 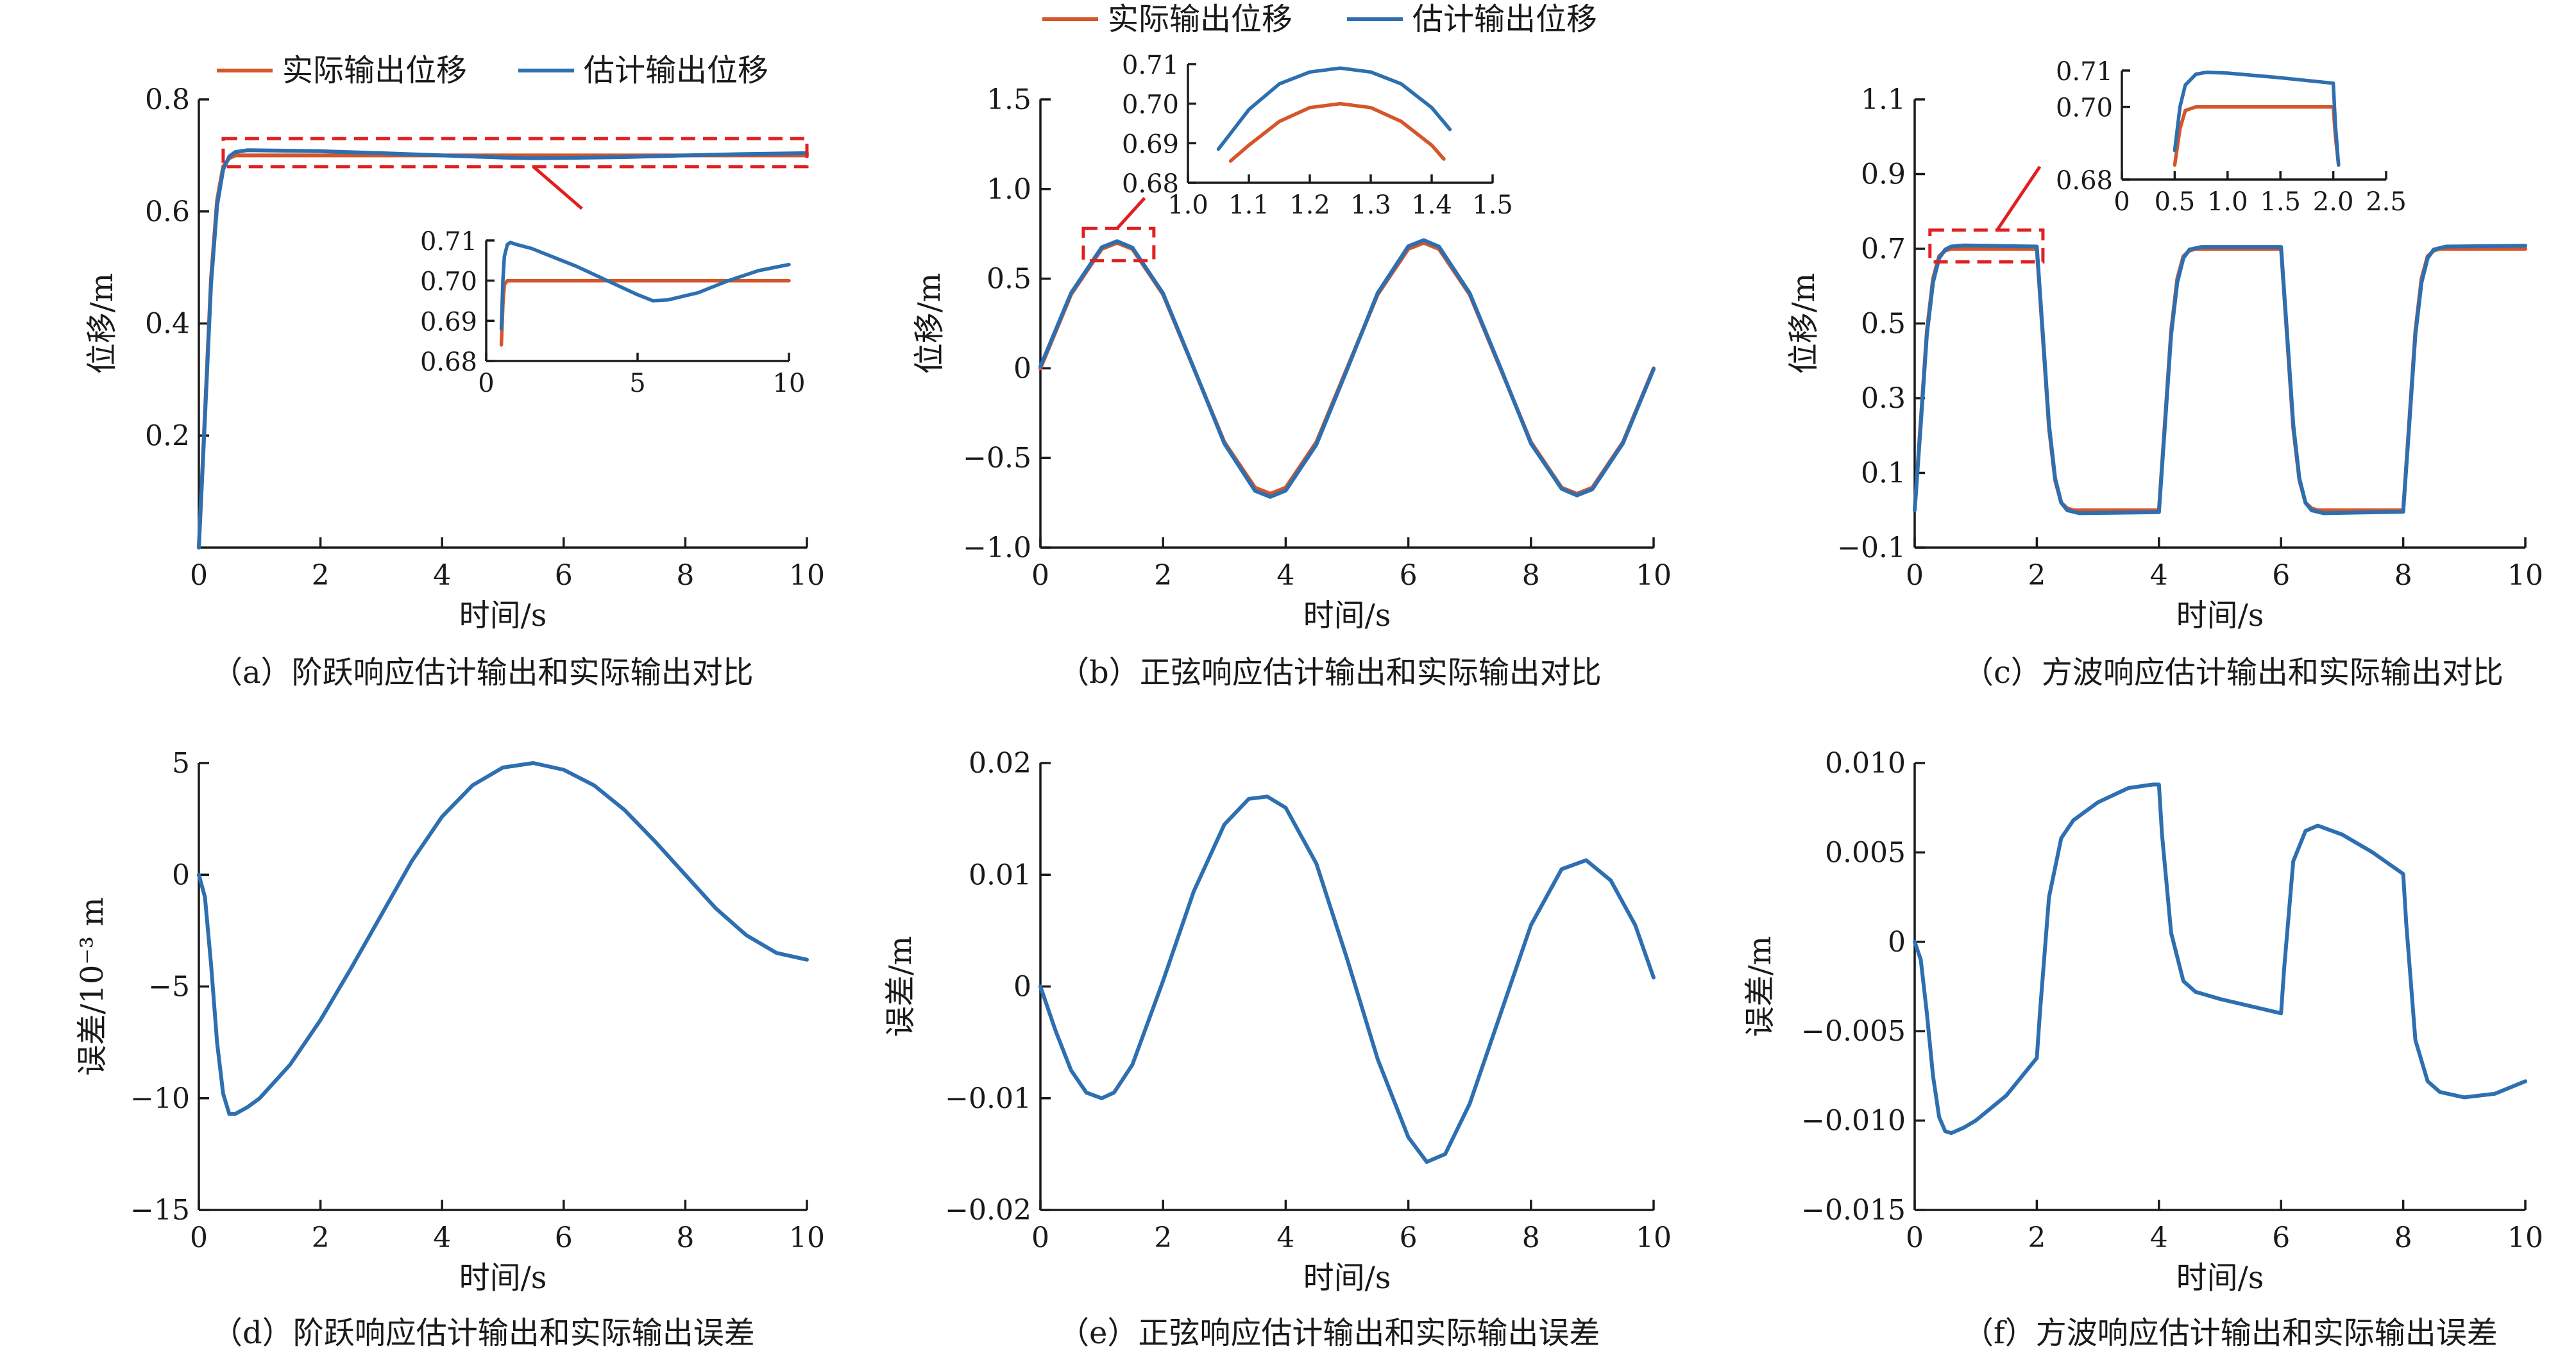 What do you see at coordinates (1329, 1333) in the screenshot?
I see `panel-e-caption: （e）正弦响应估计输出和实际输出误差` at bounding box center [1329, 1333].